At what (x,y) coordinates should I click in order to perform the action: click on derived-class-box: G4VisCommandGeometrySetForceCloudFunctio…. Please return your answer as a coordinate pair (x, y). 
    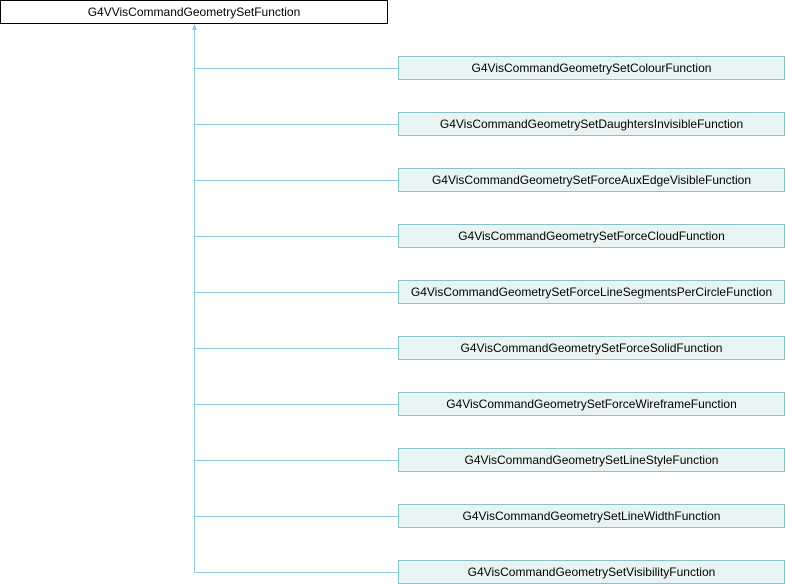
    Looking at the image, I should click on (591, 236).